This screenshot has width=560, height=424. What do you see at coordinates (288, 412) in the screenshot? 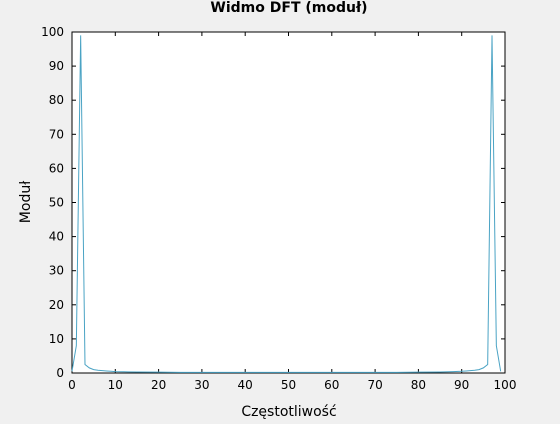
I see `x-axis-label: Częstotliwość` at bounding box center [288, 412].